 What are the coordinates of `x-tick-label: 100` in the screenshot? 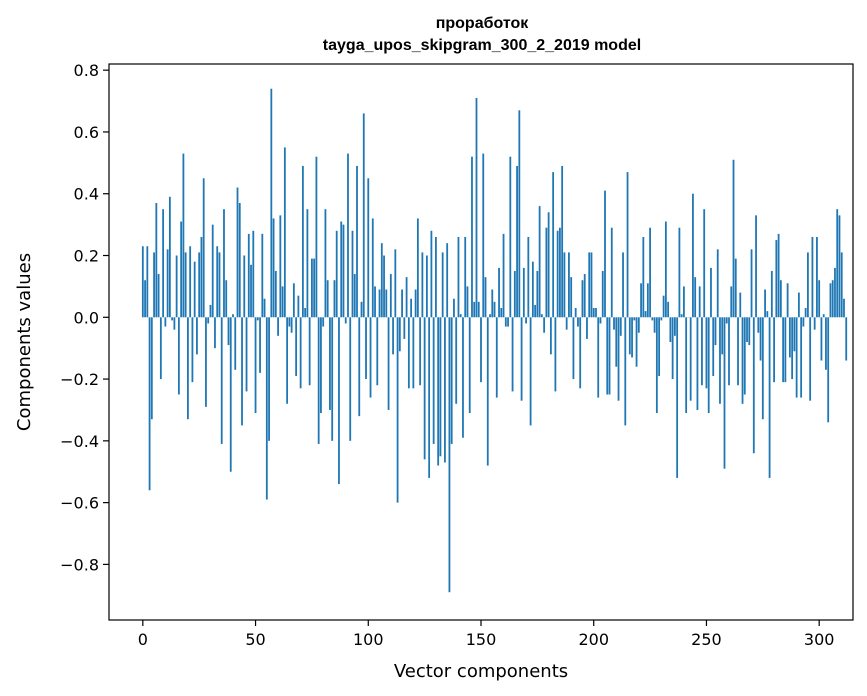 It's located at (368, 639).